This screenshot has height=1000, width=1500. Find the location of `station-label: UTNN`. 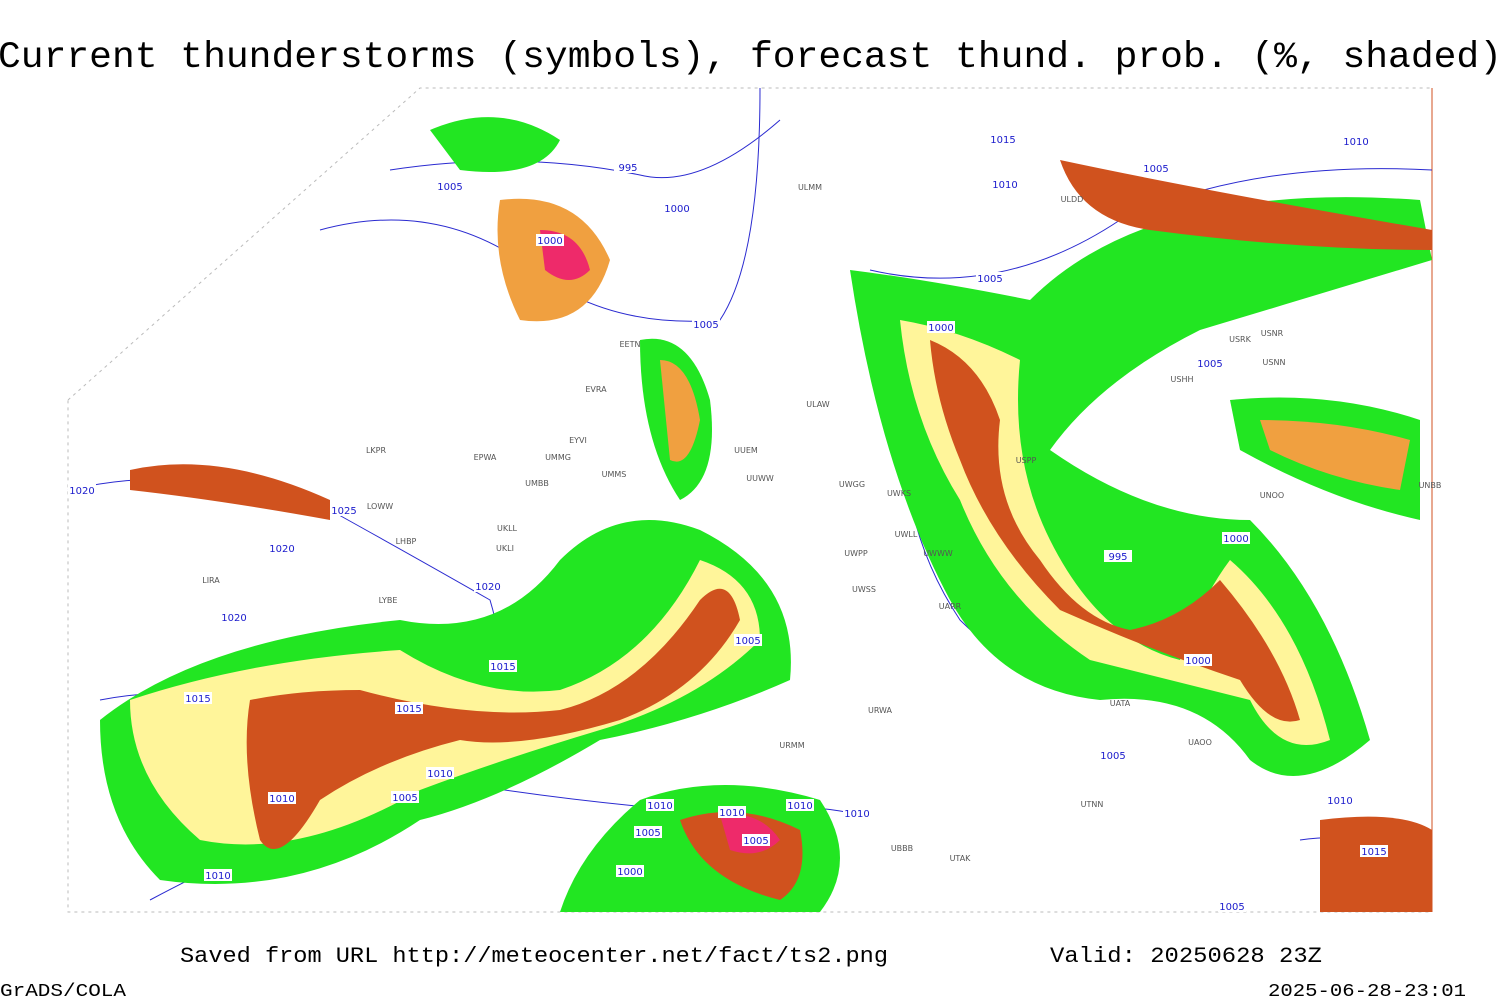

station-label: UTNN is located at coordinates (1092, 804).